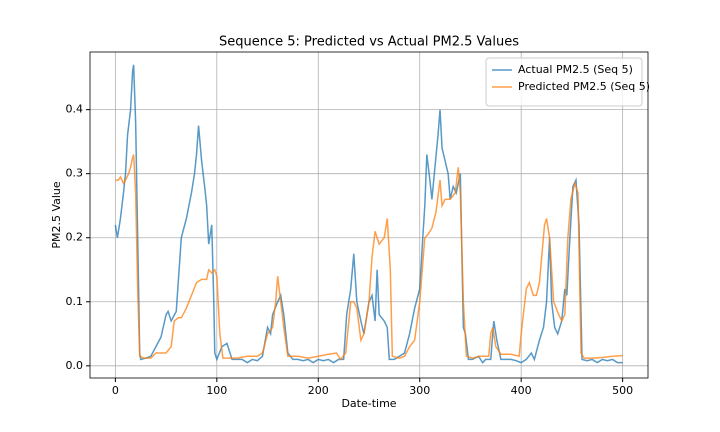 Image resolution: width=720 pixels, height=432 pixels. What do you see at coordinates (368, 403) in the screenshot?
I see `x-axis-label: Date-time` at bounding box center [368, 403].